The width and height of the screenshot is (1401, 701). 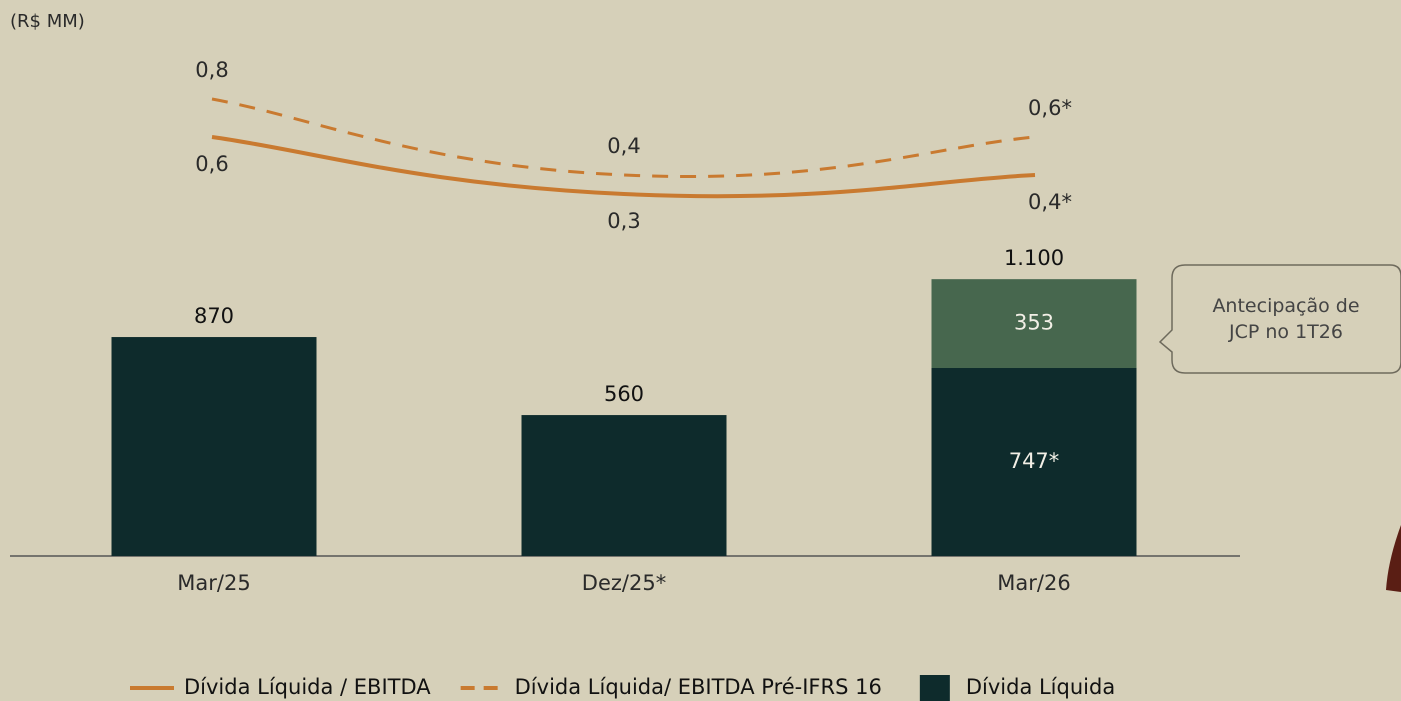 What do you see at coordinates (1033, 583) in the screenshot?
I see `x-tick-label: Mar/26` at bounding box center [1033, 583].